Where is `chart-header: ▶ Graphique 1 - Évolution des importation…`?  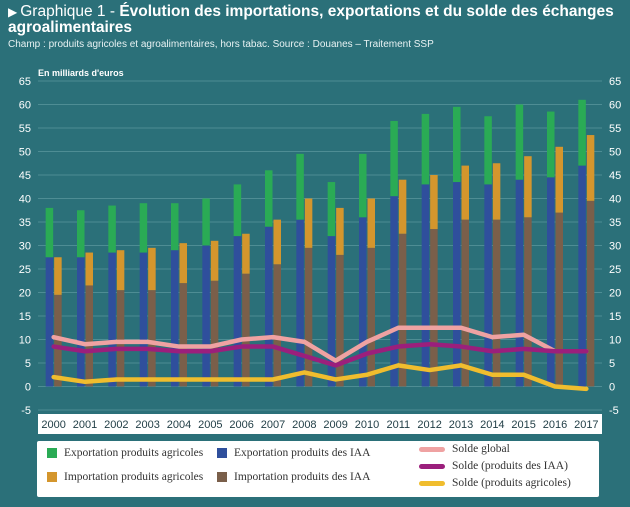 chart-header: ▶ Graphique 1 - Évolution des importation… is located at coordinates (315, 27).